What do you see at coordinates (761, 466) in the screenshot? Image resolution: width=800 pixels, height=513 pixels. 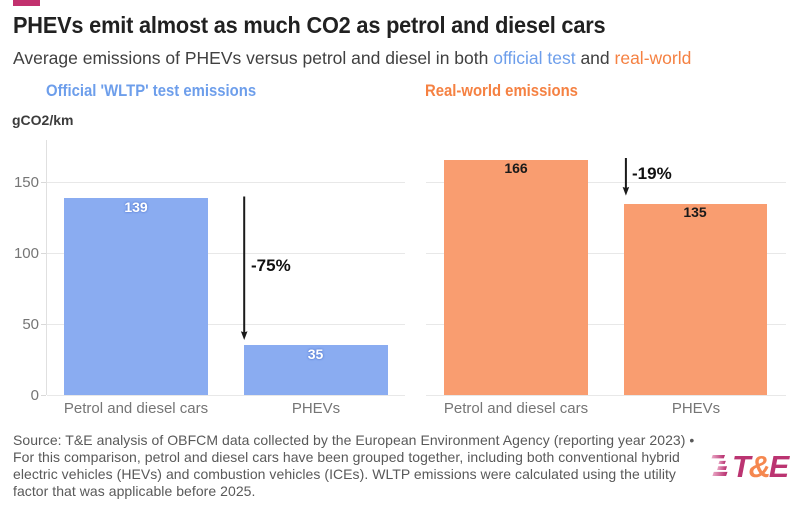 I see `svg-text: T&E` at bounding box center [761, 466].